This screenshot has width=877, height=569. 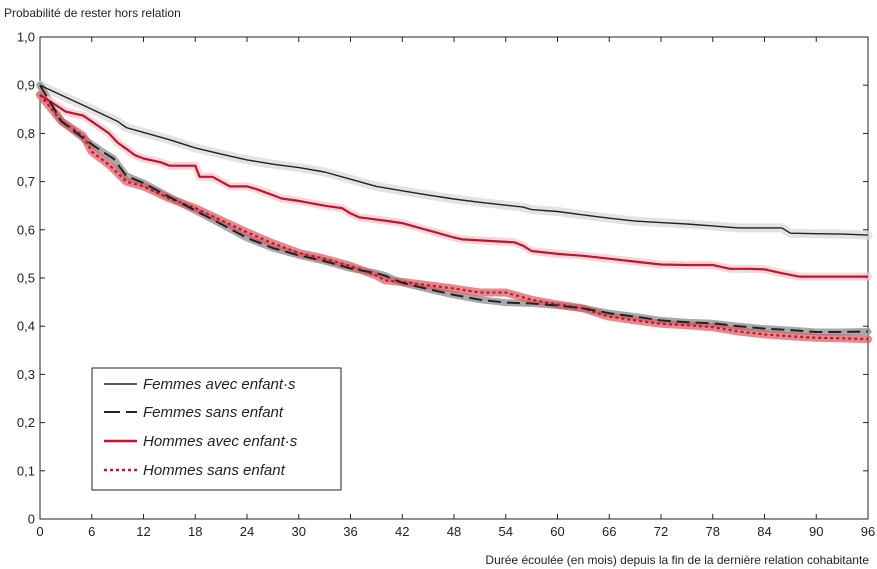 I want to click on x-tick-label: 96, so click(x=868, y=531).